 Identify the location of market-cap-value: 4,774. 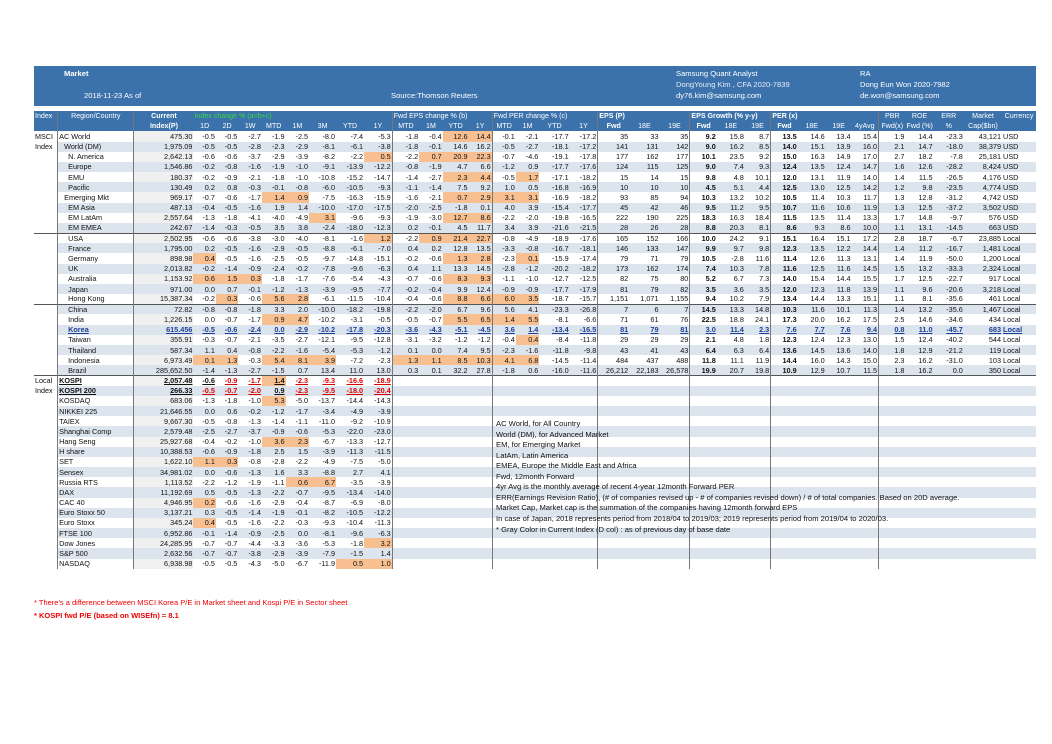
(983, 187).